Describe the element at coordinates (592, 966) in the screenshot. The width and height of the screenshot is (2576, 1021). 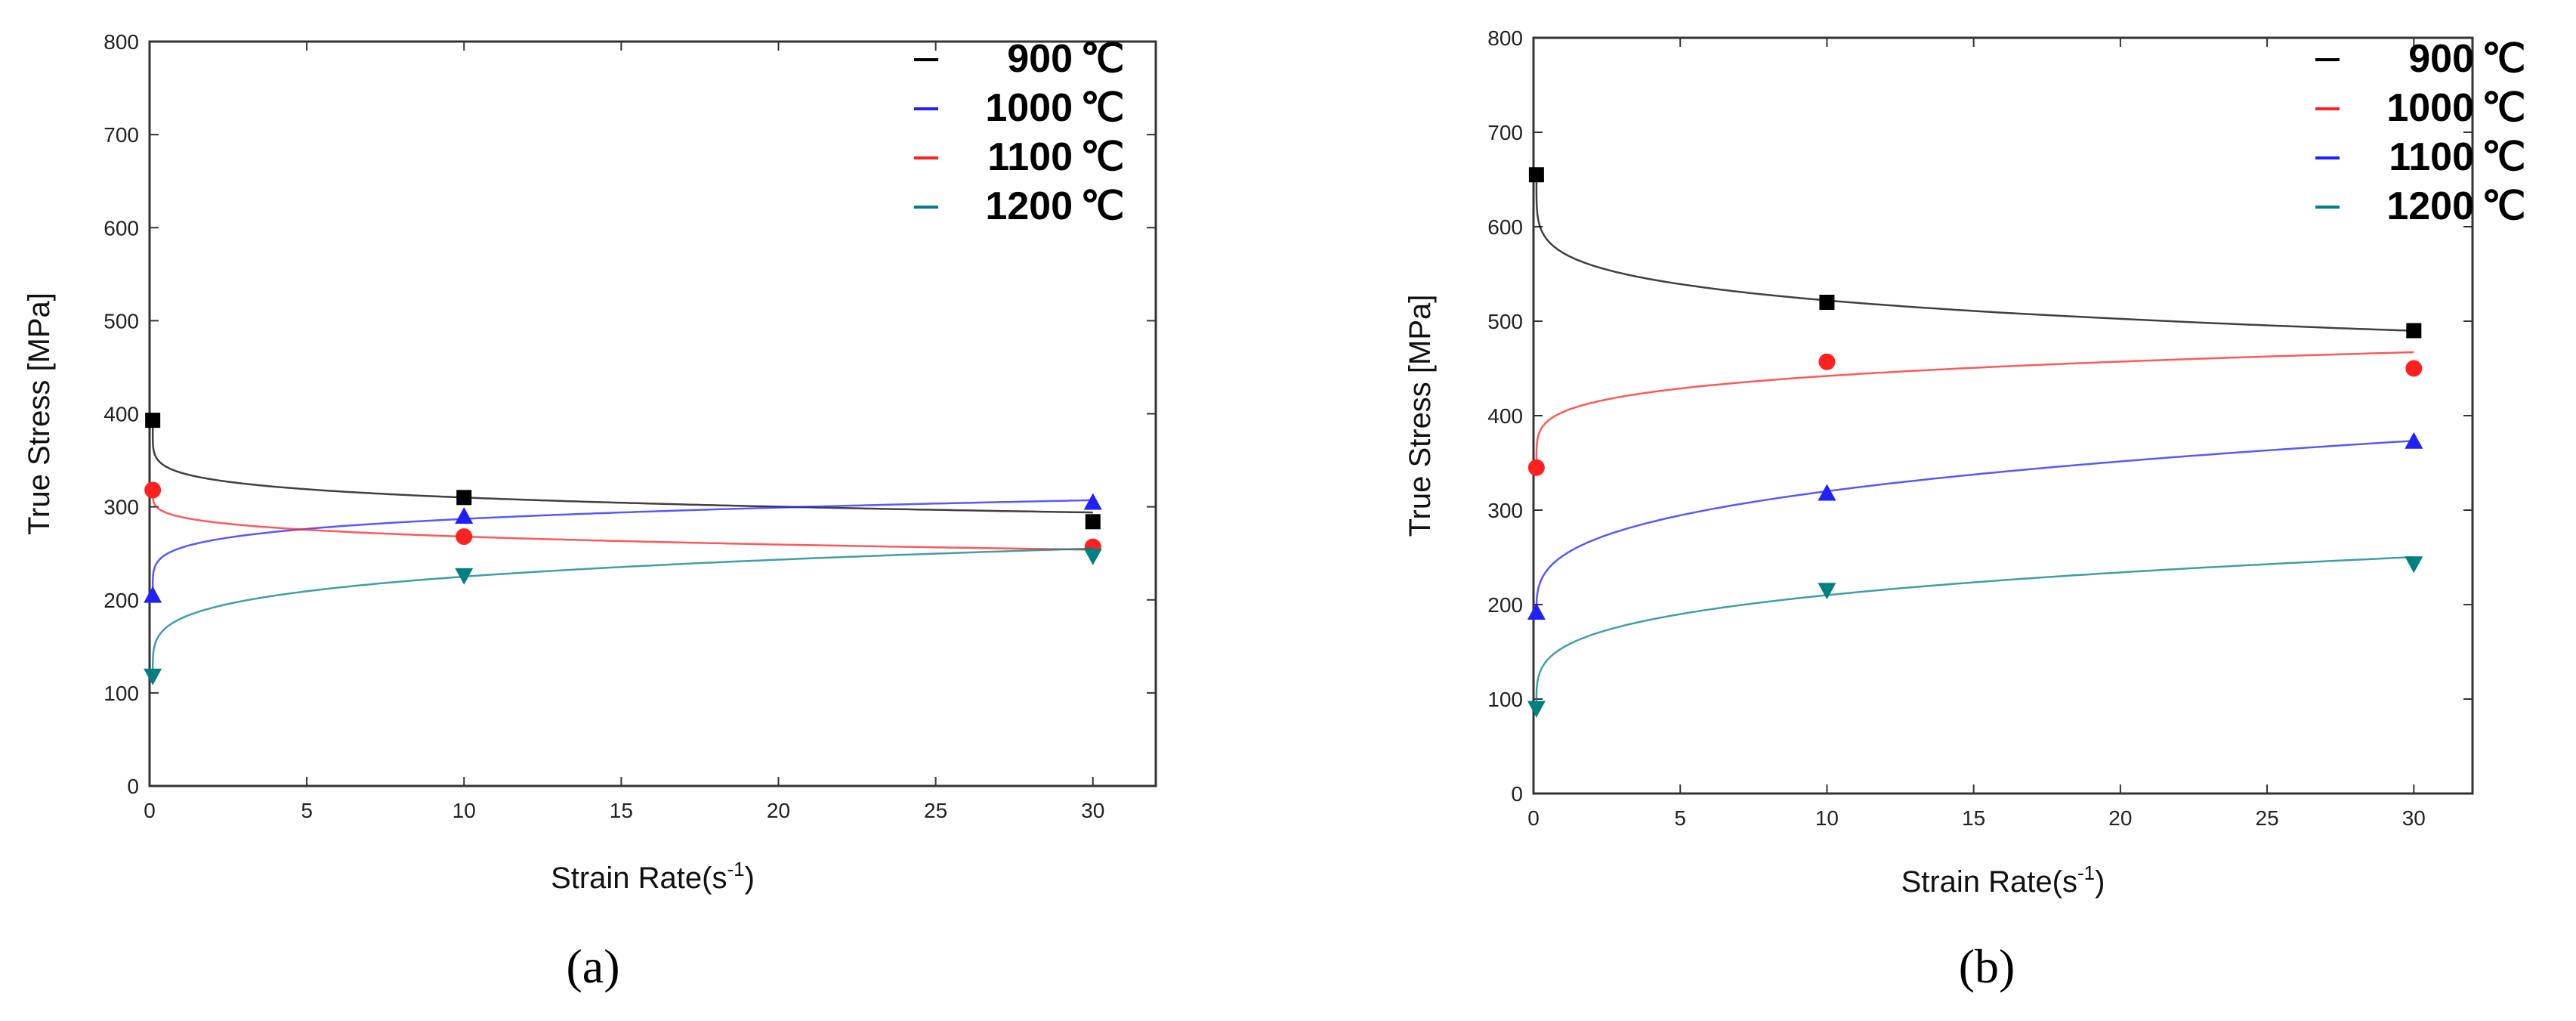
I see `chart-caption: (a)` at that location.